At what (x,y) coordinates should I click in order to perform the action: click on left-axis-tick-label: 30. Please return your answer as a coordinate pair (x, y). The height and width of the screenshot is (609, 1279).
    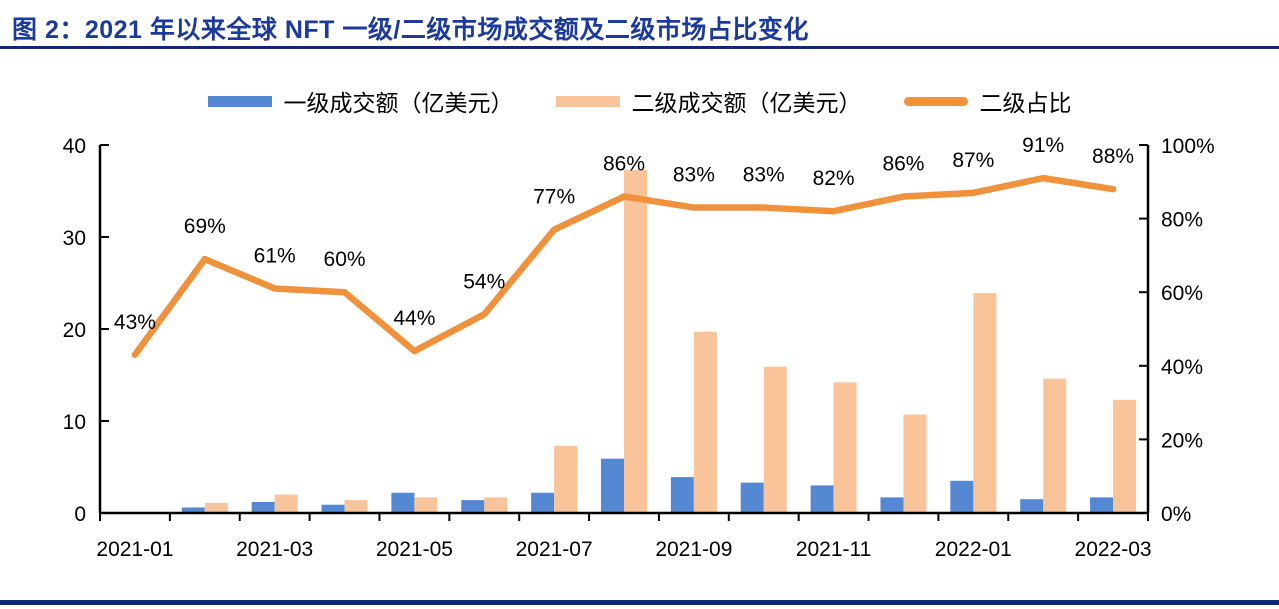
    Looking at the image, I should click on (74, 238).